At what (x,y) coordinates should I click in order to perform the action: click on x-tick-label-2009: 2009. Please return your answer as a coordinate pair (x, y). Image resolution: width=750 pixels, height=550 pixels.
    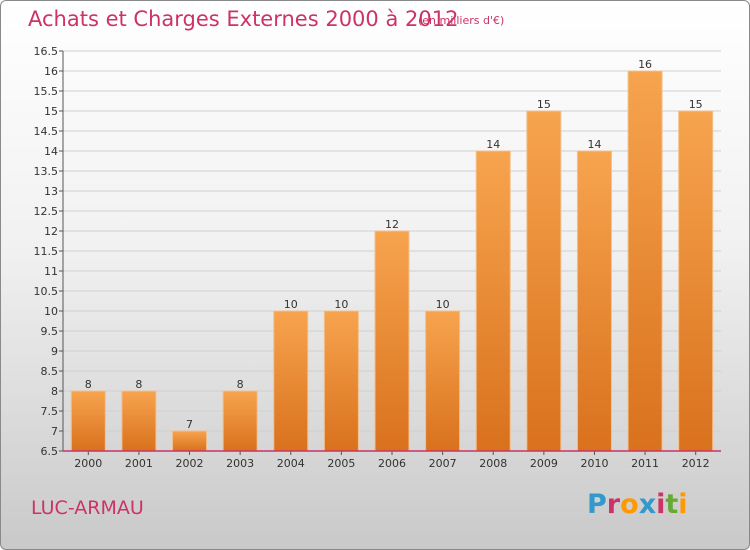
    Looking at the image, I should click on (544, 463).